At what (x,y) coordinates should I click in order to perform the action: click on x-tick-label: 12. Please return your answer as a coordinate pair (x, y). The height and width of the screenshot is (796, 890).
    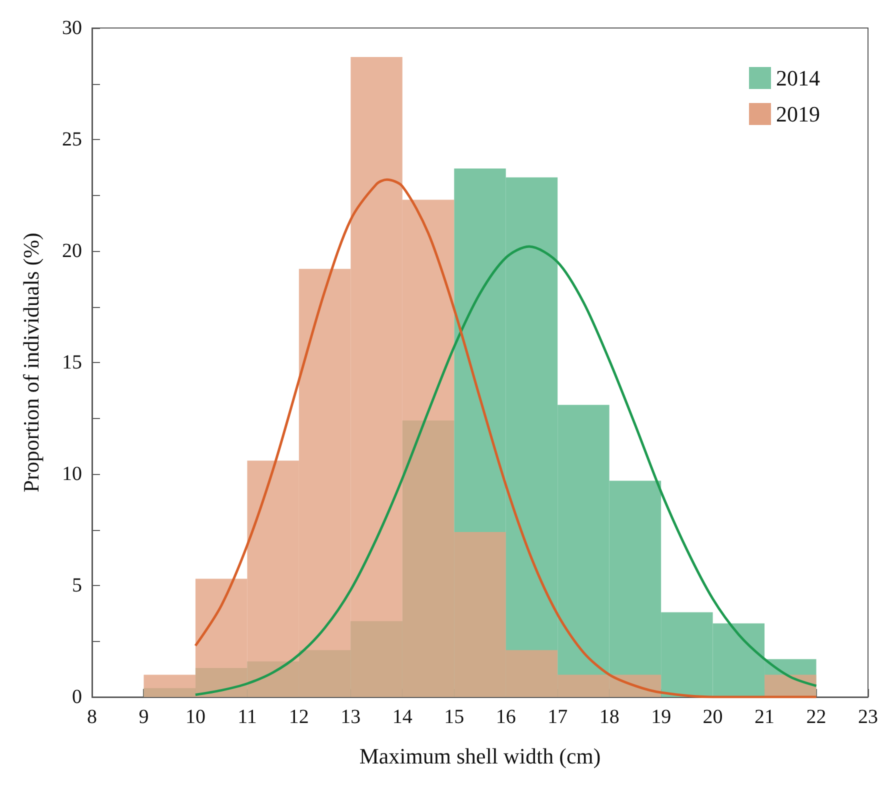
    Looking at the image, I should click on (298, 717).